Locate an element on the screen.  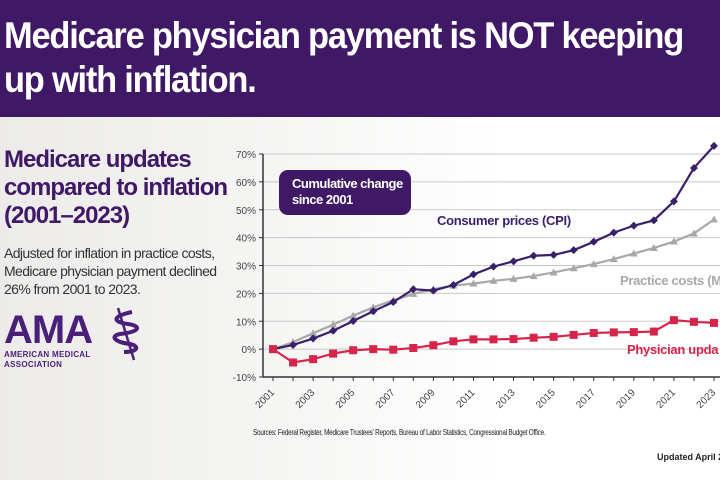
y-tick-label: 60% is located at coordinates (246, 183).